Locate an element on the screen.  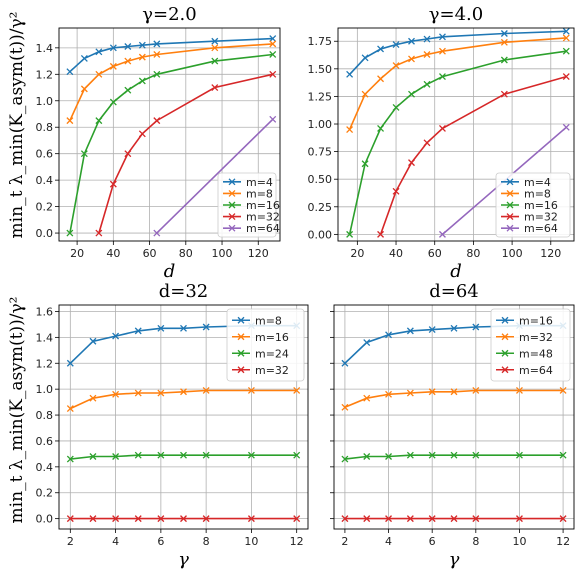
y-tick-label: 0.2 is located at coordinates (45, 493).